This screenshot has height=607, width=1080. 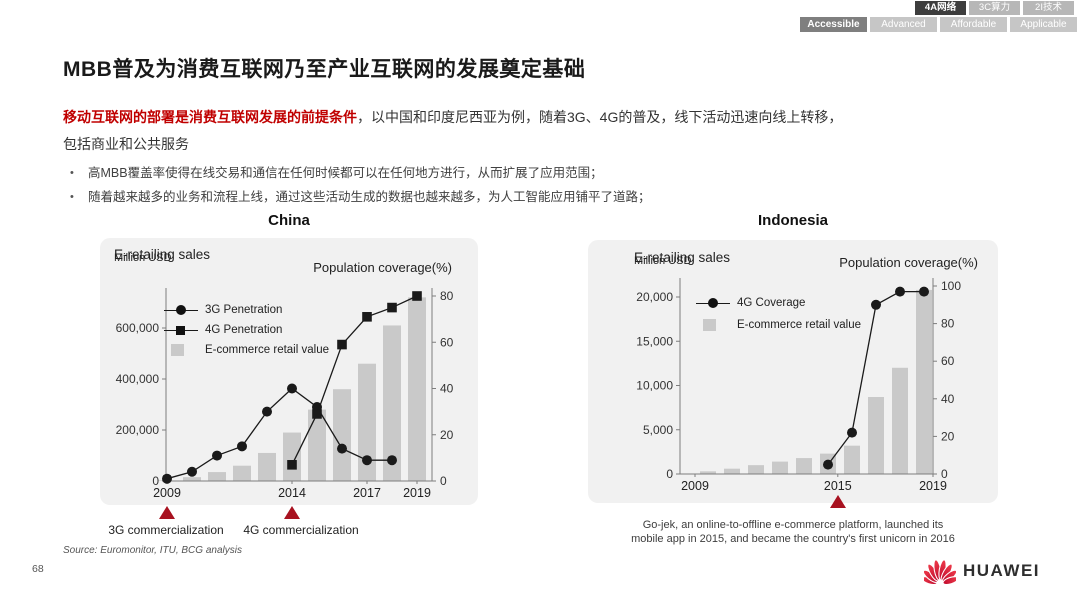 What do you see at coordinates (654, 297) in the screenshot?
I see `svg-text: 20,000` at bounding box center [654, 297].